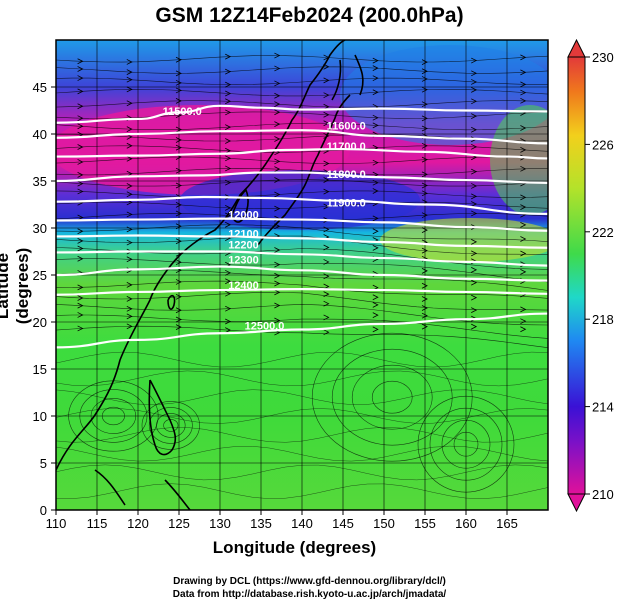  I want to click on colorbar-tick-label: 210, so click(603, 494).